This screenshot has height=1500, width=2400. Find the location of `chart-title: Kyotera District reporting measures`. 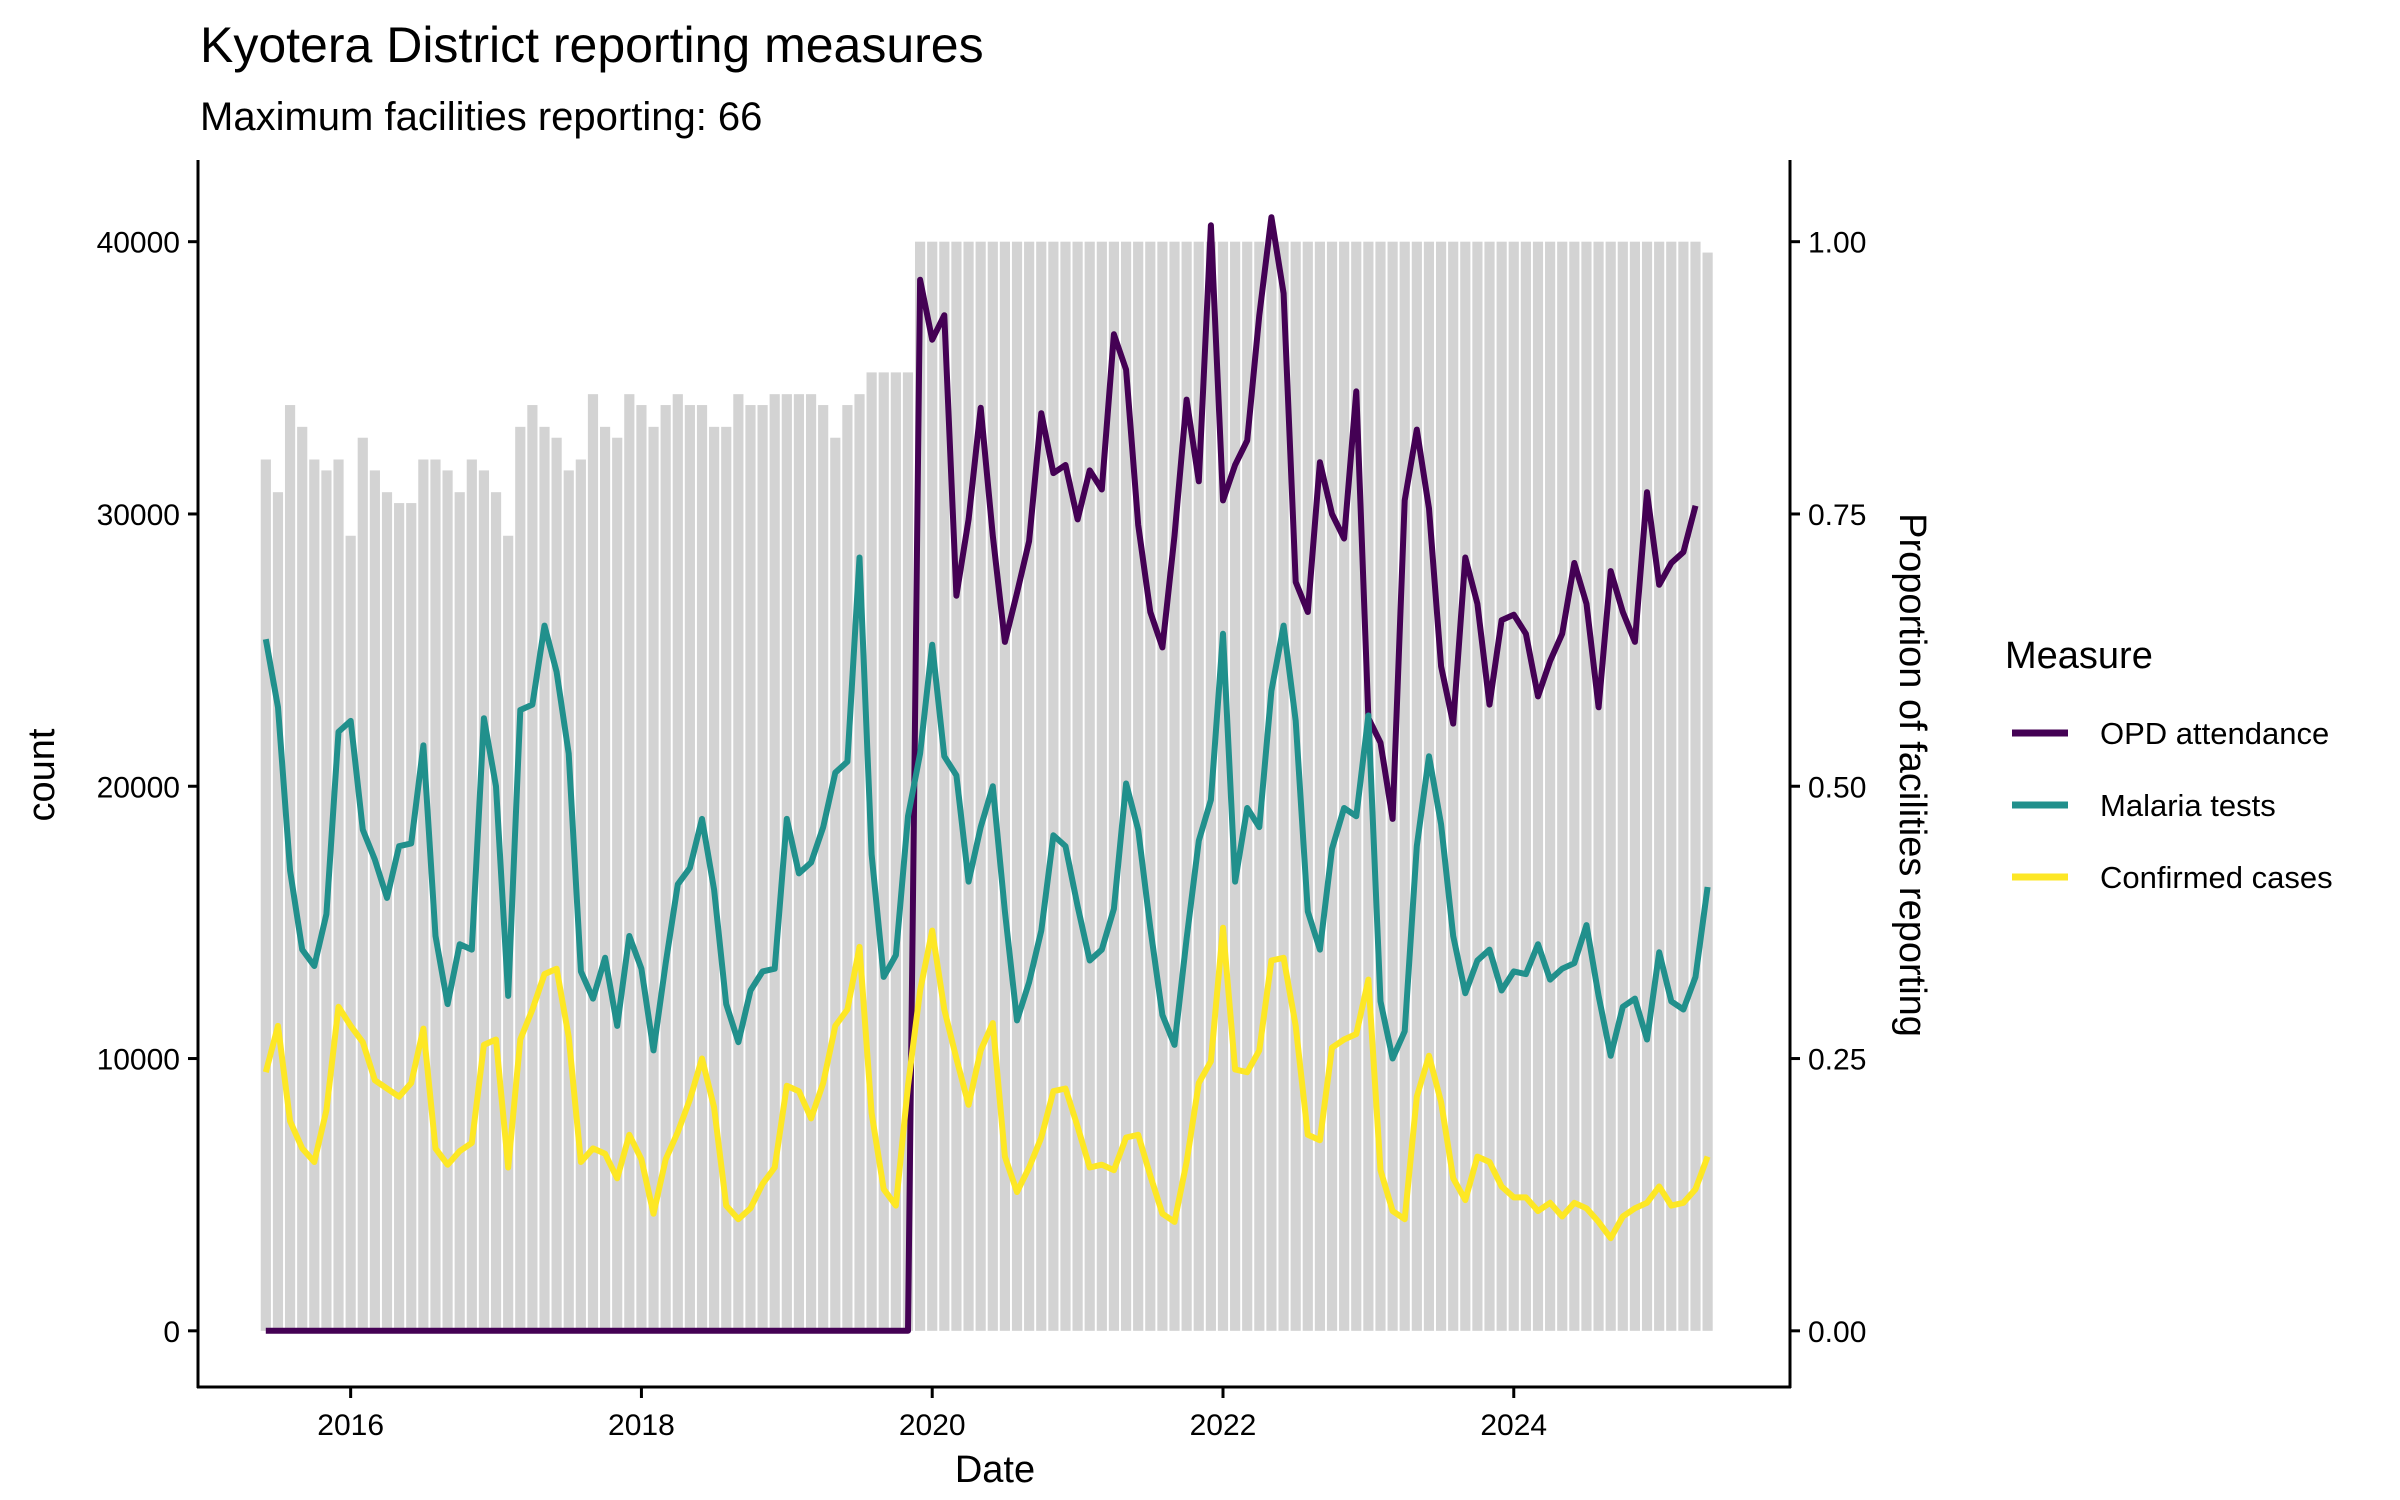

chart-title: Kyotera District reporting measures is located at coordinates (592, 45).